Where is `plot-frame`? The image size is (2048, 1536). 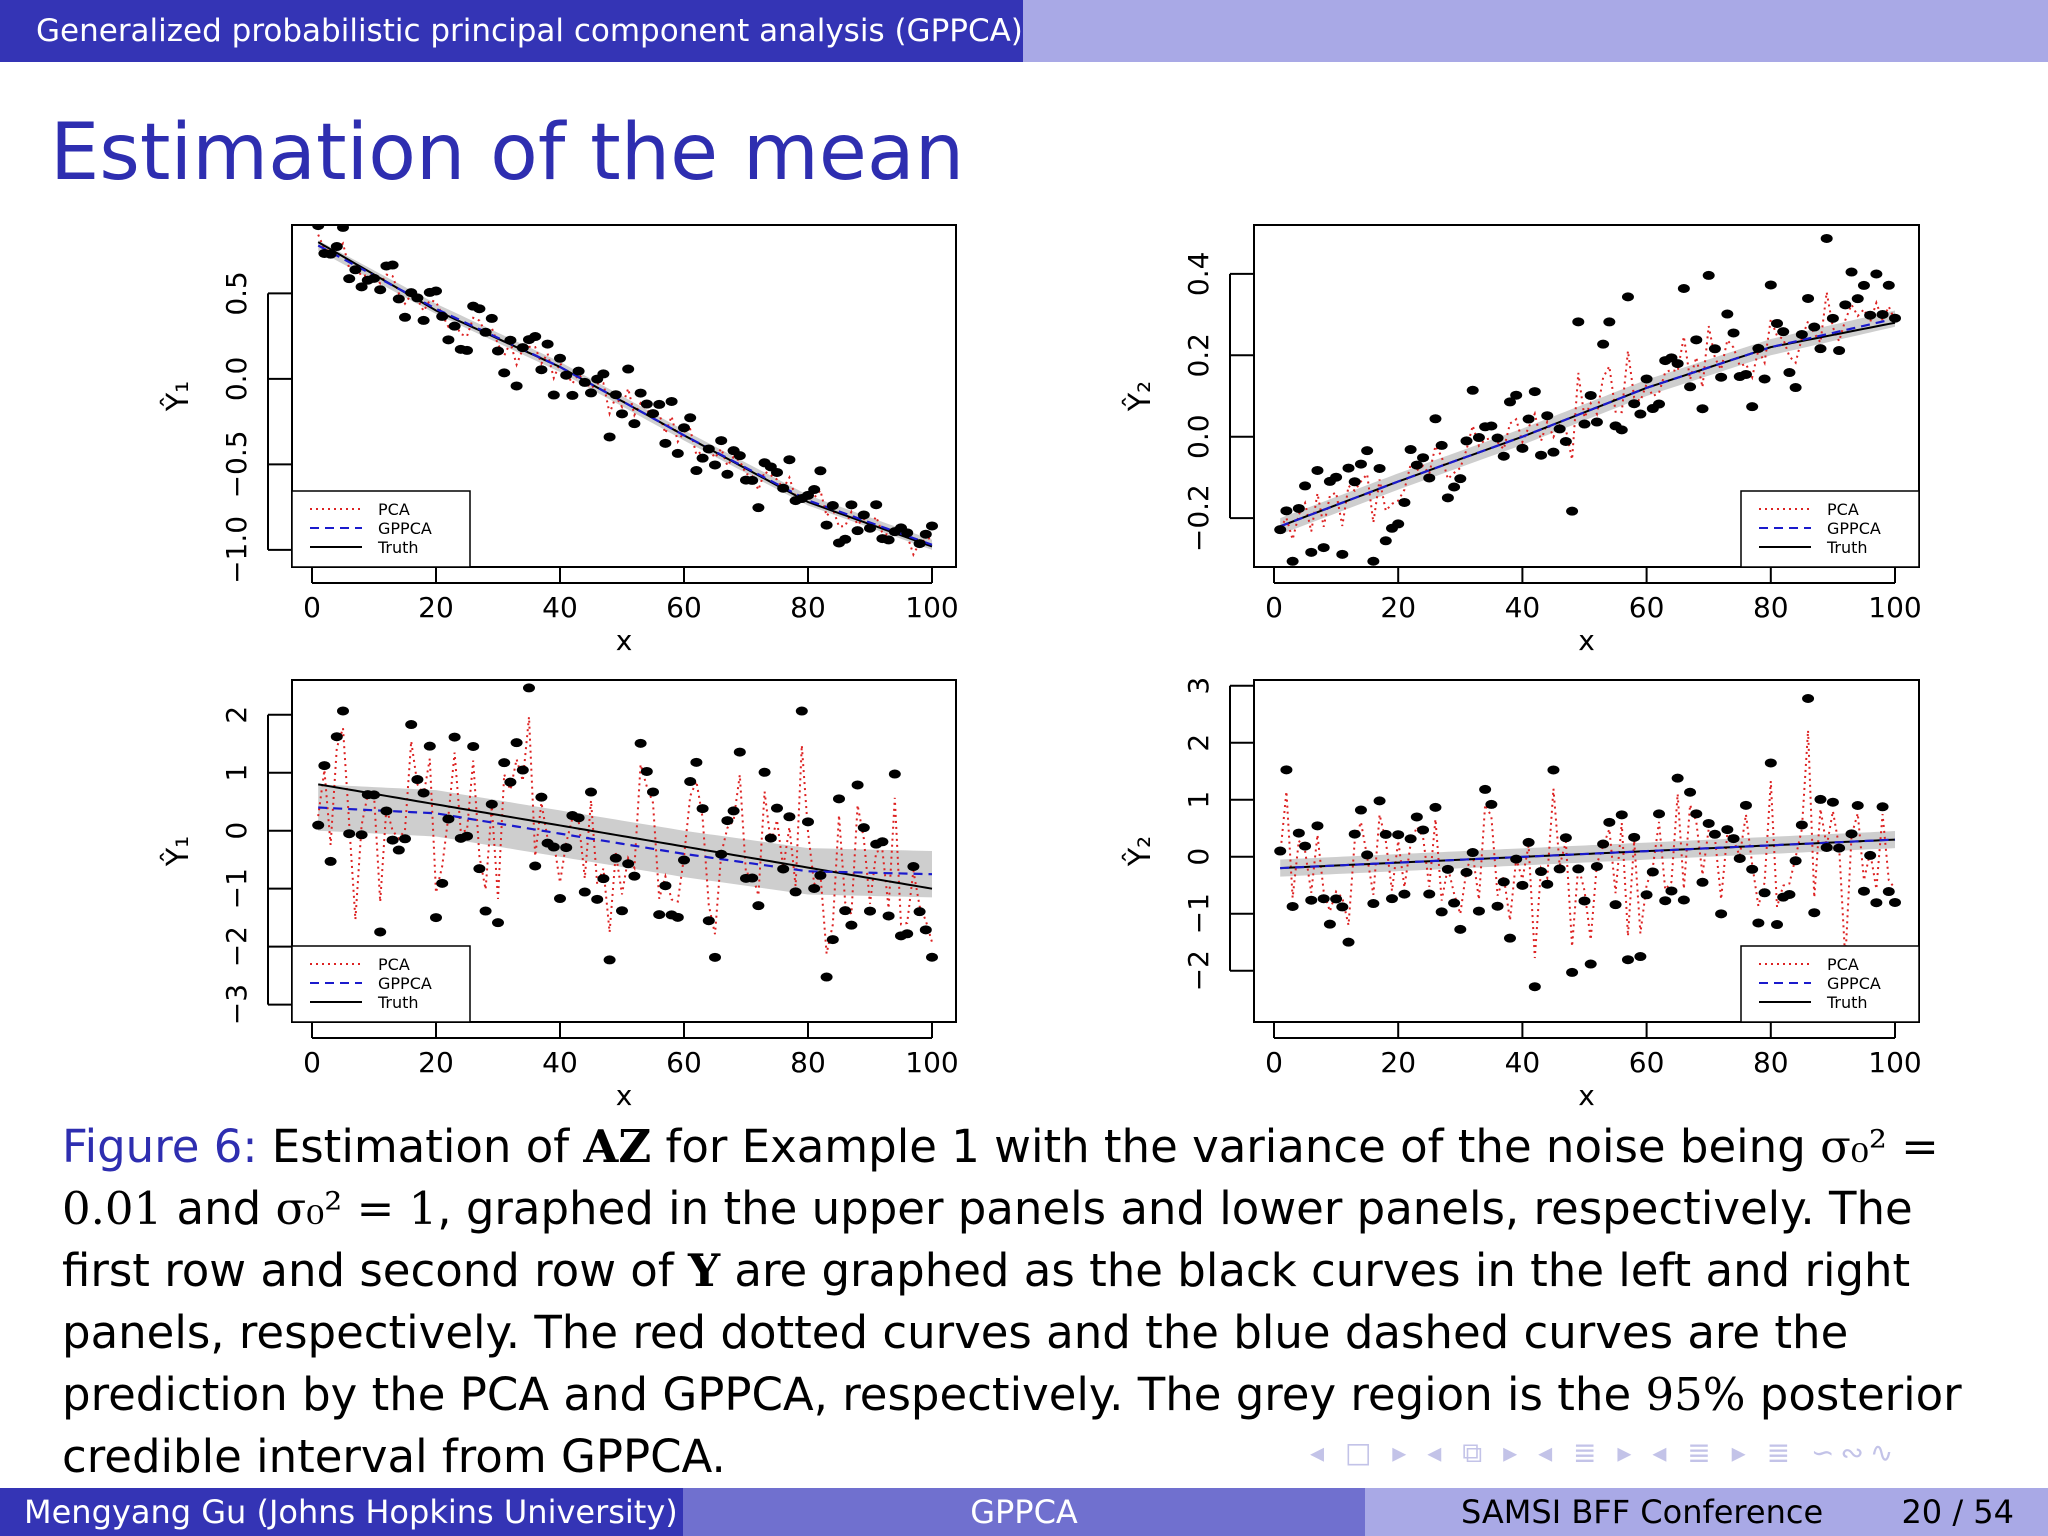 plot-frame is located at coordinates (1586, 851).